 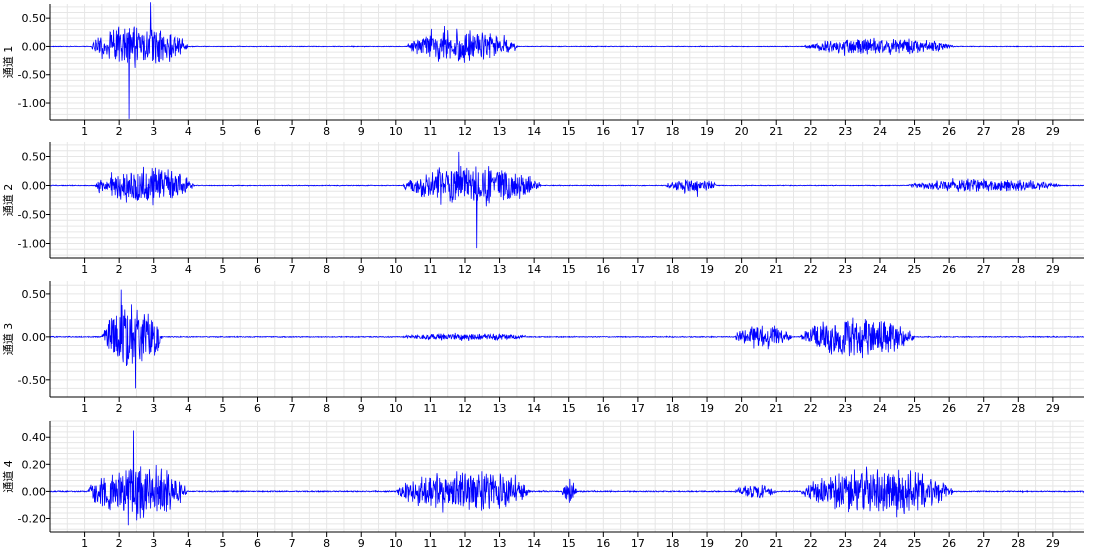 I want to click on y-axis-title: 通道 2, so click(x=8, y=200).